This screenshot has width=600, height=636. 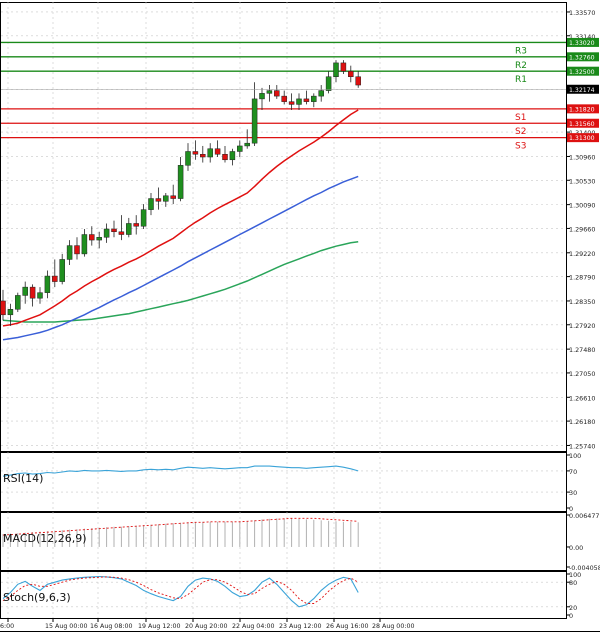 What do you see at coordinates (520, 132) in the screenshot?
I see `level-name-s2: S2` at bounding box center [520, 132].